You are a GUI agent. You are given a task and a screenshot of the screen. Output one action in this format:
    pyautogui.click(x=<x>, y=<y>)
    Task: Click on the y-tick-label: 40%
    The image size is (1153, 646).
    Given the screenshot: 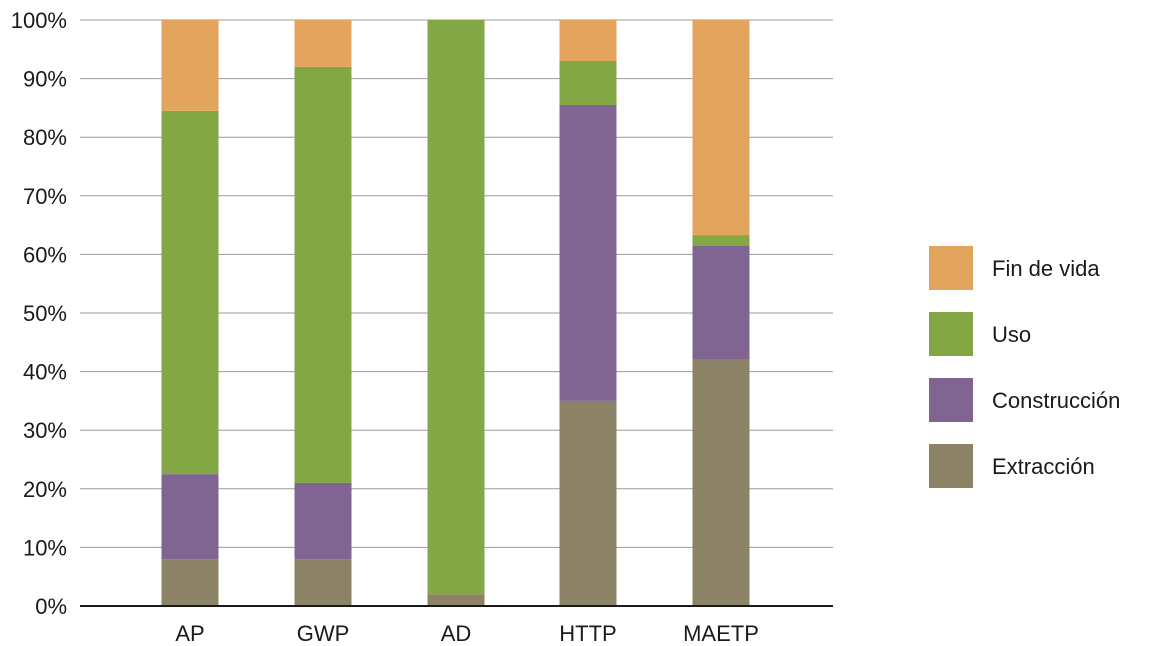 What is the action you would take?
    pyautogui.click(x=45, y=372)
    